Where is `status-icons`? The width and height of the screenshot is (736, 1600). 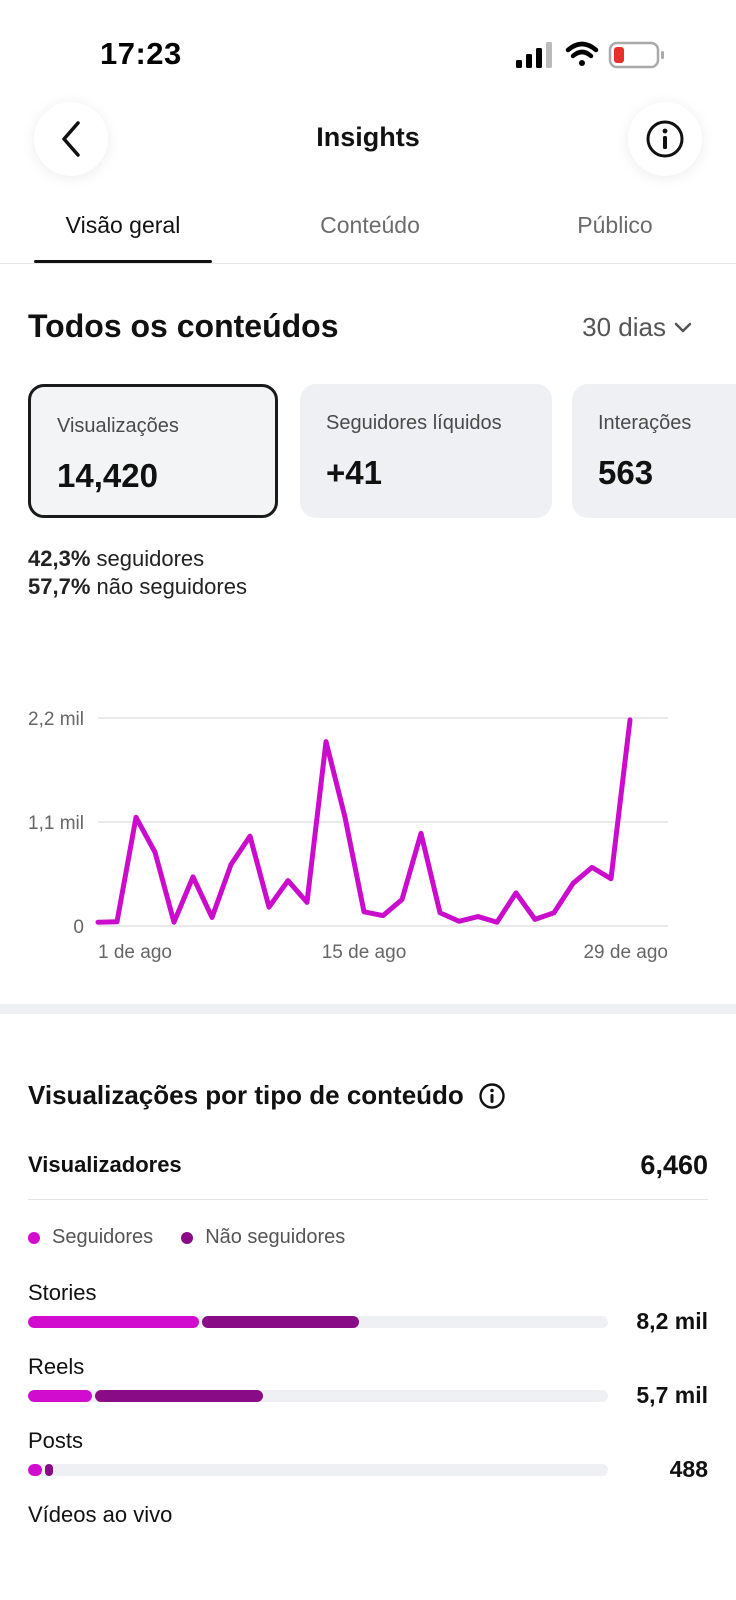 status-icons is located at coordinates (590, 55).